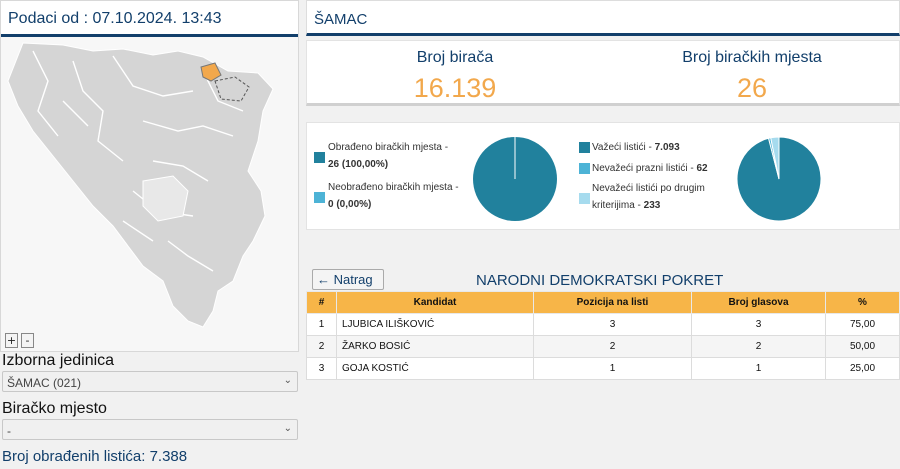  What do you see at coordinates (603, 346) in the screenshot?
I see `table-row: 2 ŽARKO BOSIĆ 2 2 50,00` at bounding box center [603, 346].